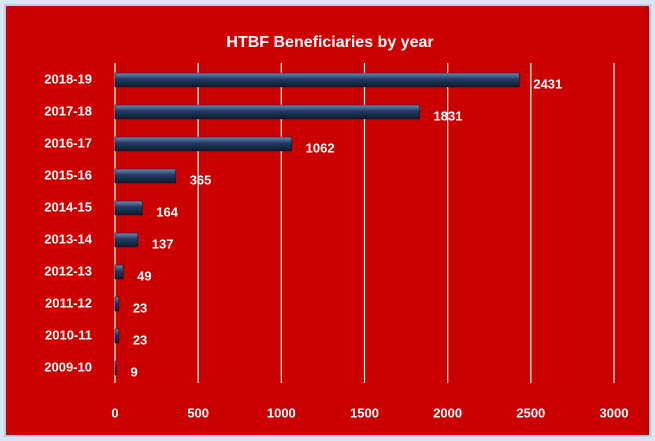 This screenshot has height=441, width=655. I want to click on x-tick-label: 0, so click(114, 412).